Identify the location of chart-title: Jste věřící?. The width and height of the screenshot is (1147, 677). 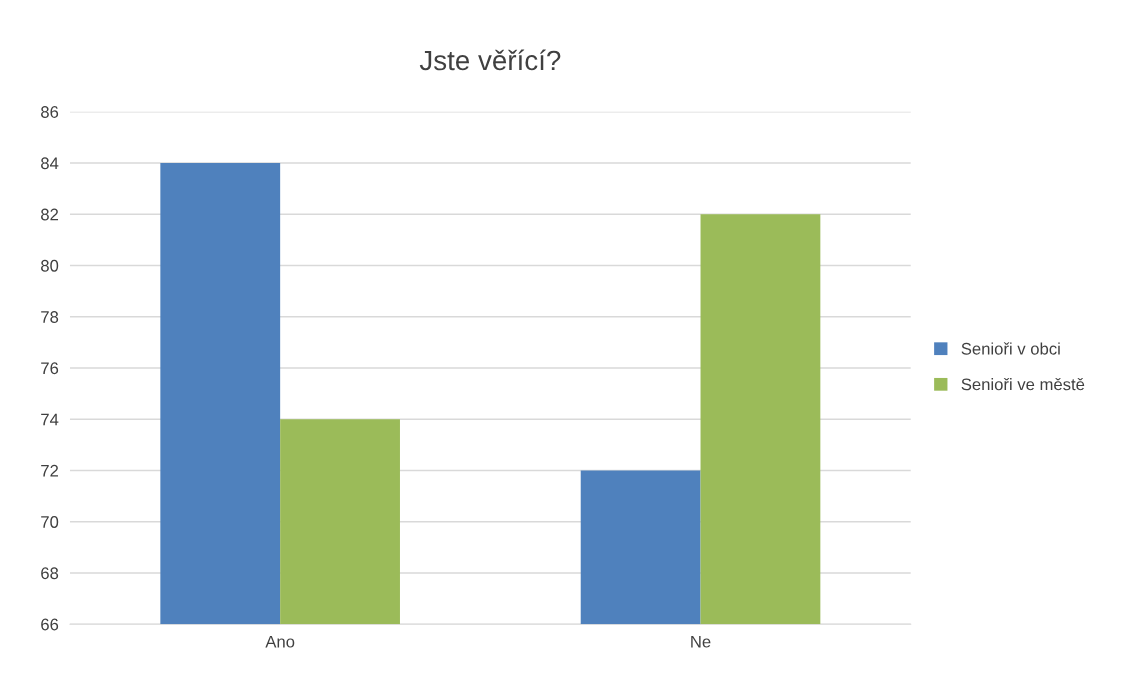
(490, 60).